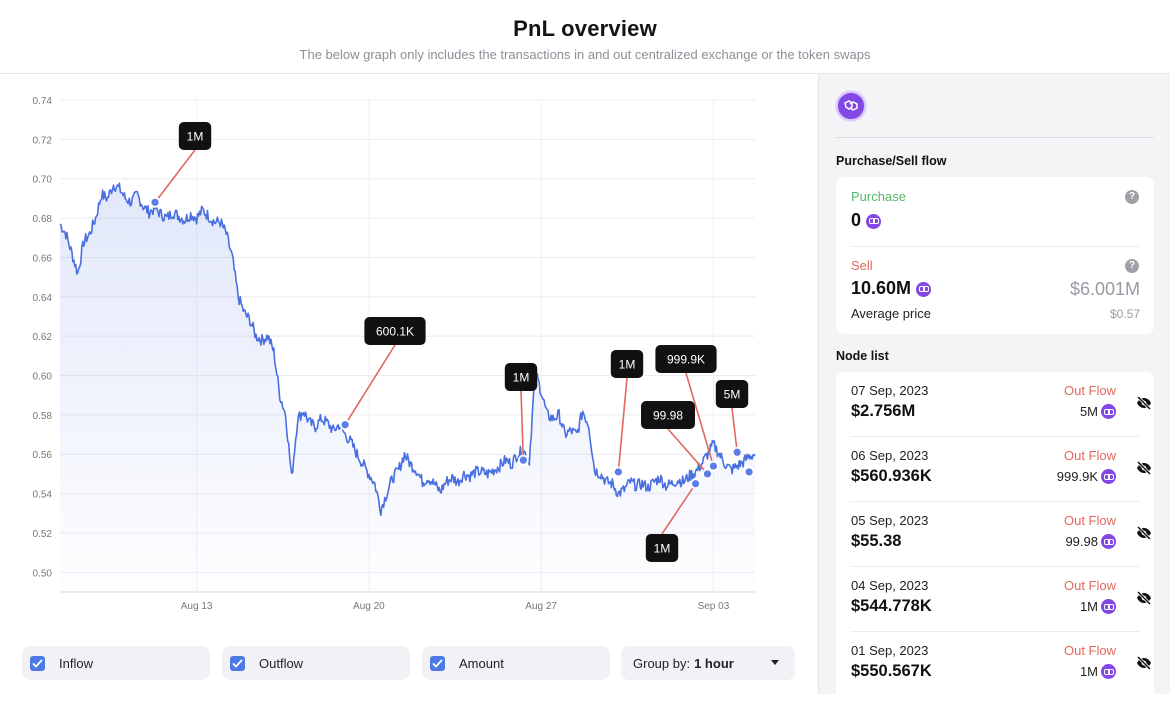 The height and width of the screenshot is (702, 1170). I want to click on node-usd-value: $560.936K, so click(891, 476).